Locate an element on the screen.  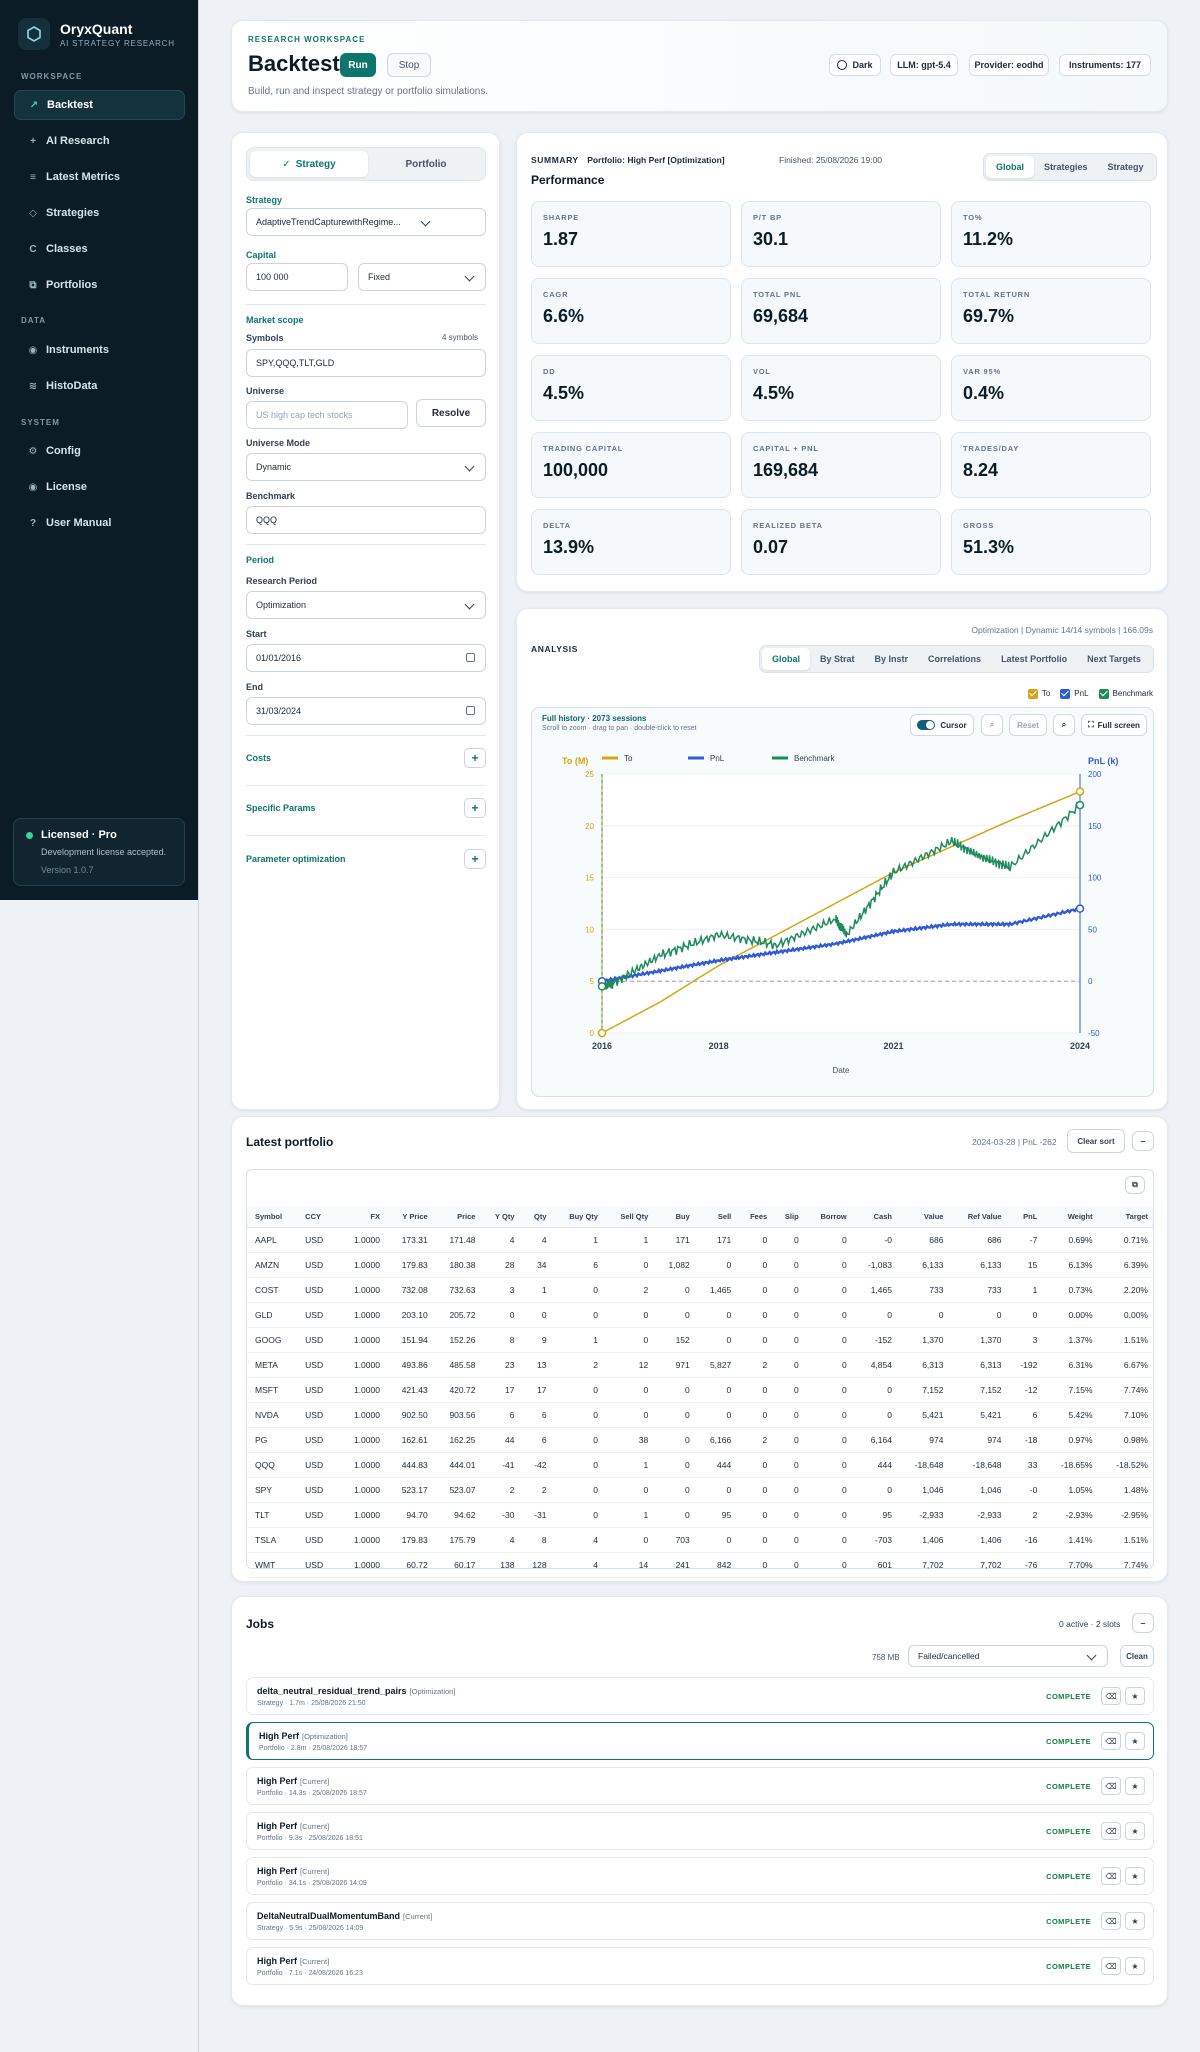
column-header: Qty is located at coordinates (535, 1217).